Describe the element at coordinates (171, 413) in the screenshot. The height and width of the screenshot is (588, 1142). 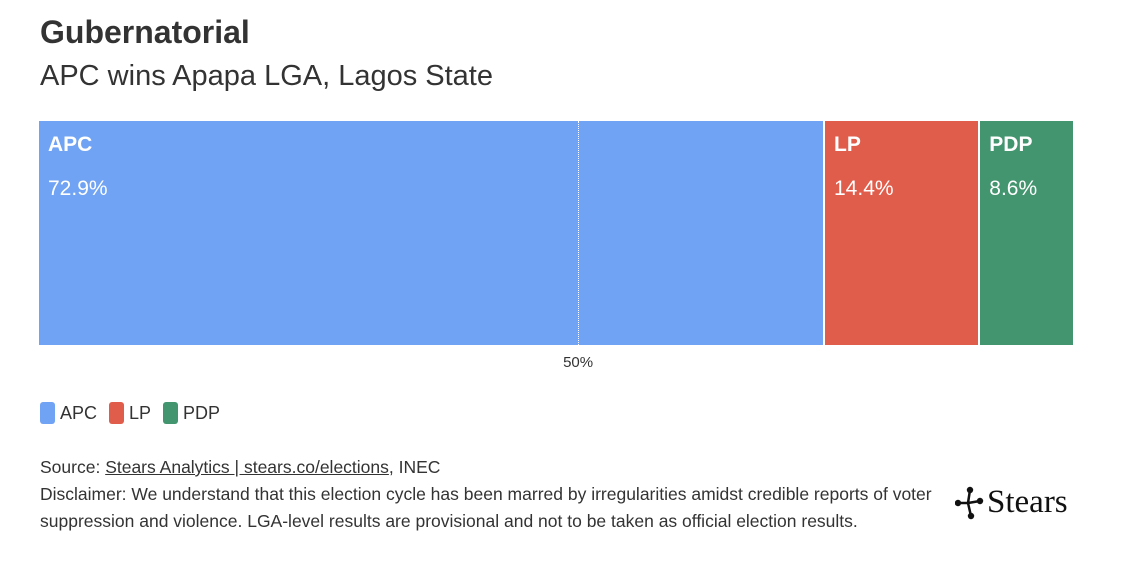
I see `legend-swatch-pdp` at that location.